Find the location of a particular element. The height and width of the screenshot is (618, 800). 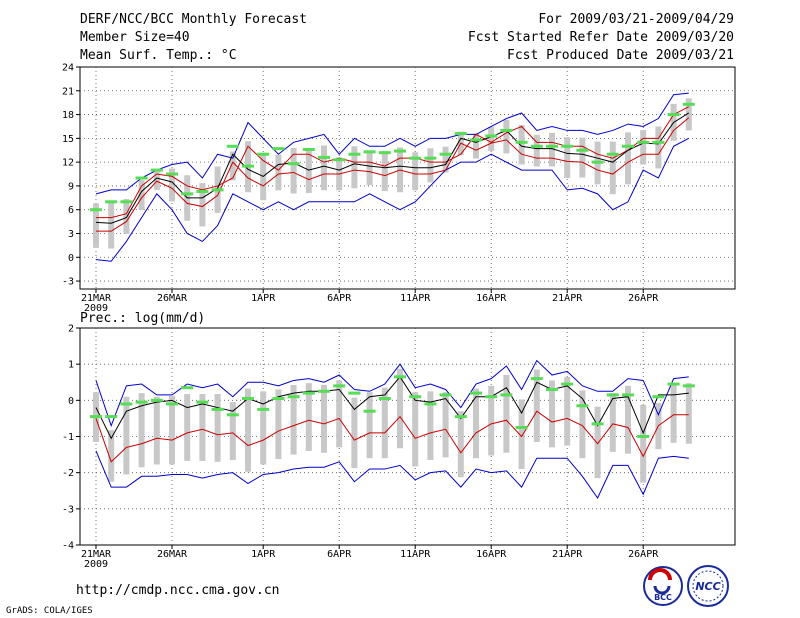

temp-ytick-label: 24 is located at coordinates (68, 68).